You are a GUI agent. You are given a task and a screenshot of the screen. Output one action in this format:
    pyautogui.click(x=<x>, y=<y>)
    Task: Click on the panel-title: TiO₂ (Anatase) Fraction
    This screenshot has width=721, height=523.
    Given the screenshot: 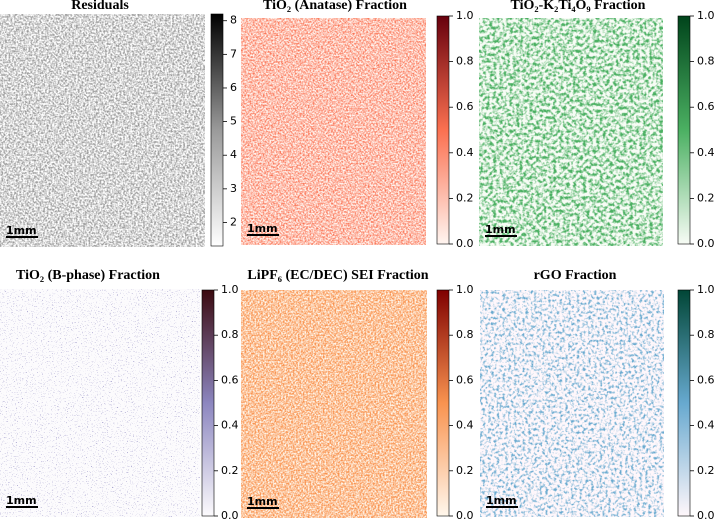 What is the action you would take?
    pyautogui.click(x=335, y=6)
    